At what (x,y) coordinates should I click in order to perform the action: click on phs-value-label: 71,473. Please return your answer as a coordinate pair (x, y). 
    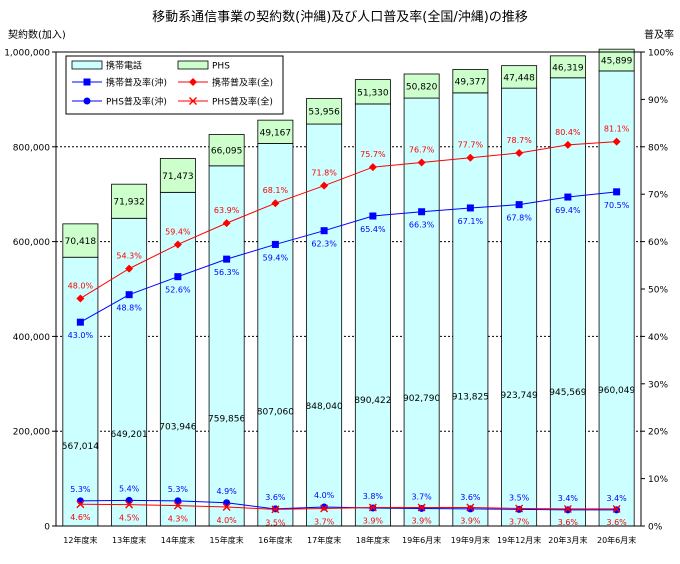
    Looking at the image, I should click on (178, 177).